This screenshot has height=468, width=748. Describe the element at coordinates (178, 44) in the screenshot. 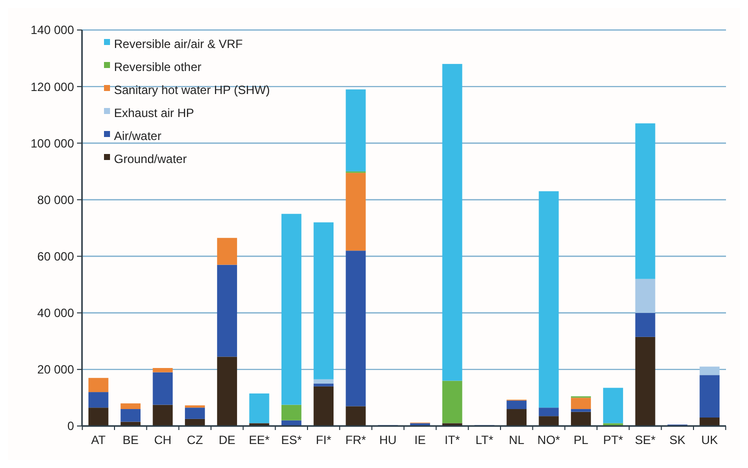

I see `legend-label: Reversible air/air & VRF` at that location.